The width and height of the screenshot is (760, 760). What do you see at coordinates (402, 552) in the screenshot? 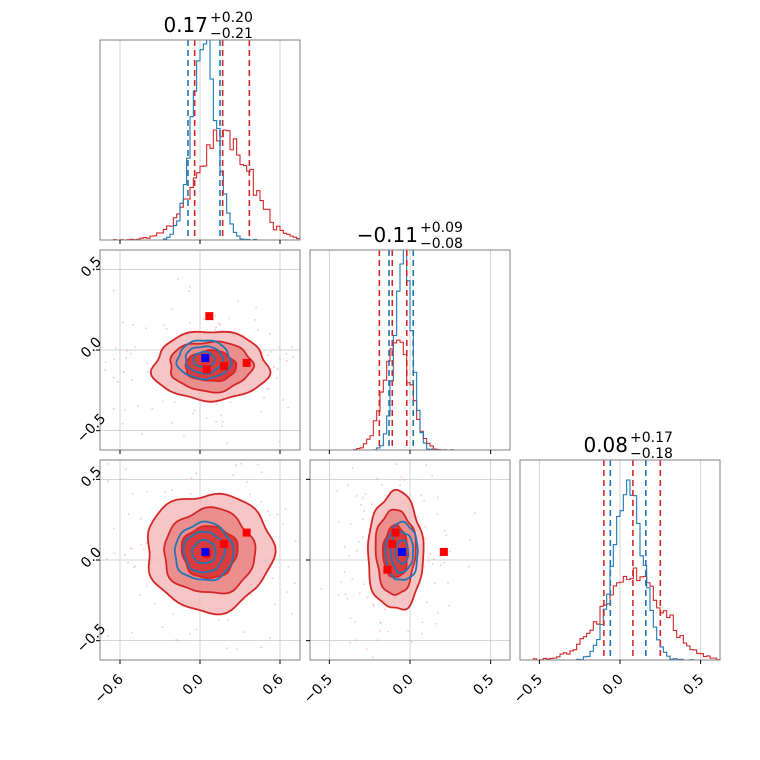
I see `blue-contour` at bounding box center [402, 552].